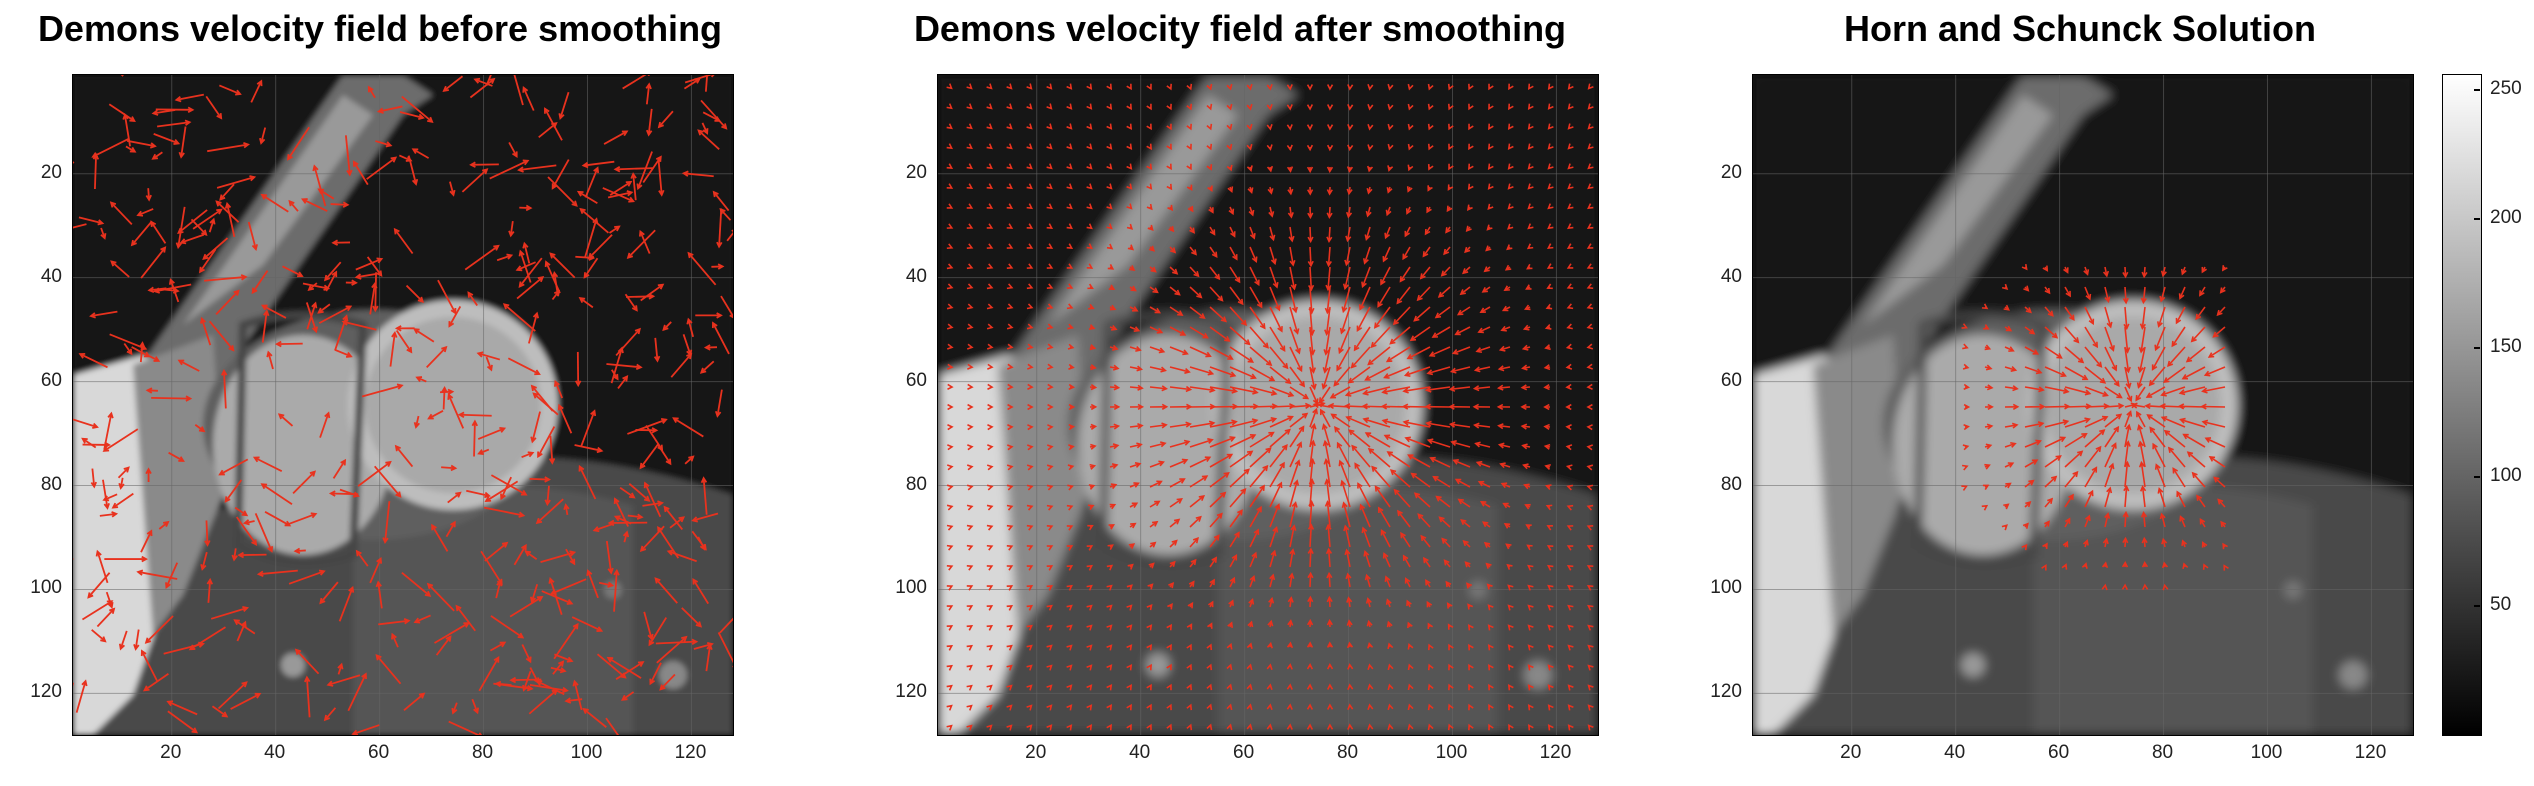 The image size is (2534, 786). Describe the element at coordinates (2079, 28) in the screenshot. I see `panel-title-3: Horn and Schunck Solution` at that location.